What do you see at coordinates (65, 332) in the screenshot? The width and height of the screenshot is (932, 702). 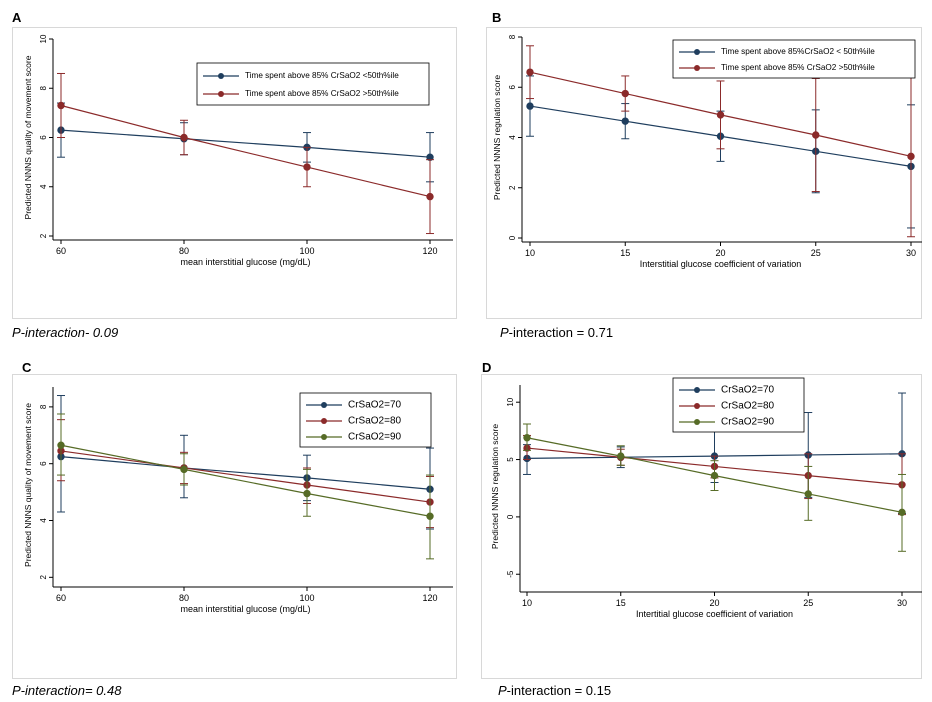 I see `p-interaction-a: P-interaction- 0.09` at bounding box center [65, 332].